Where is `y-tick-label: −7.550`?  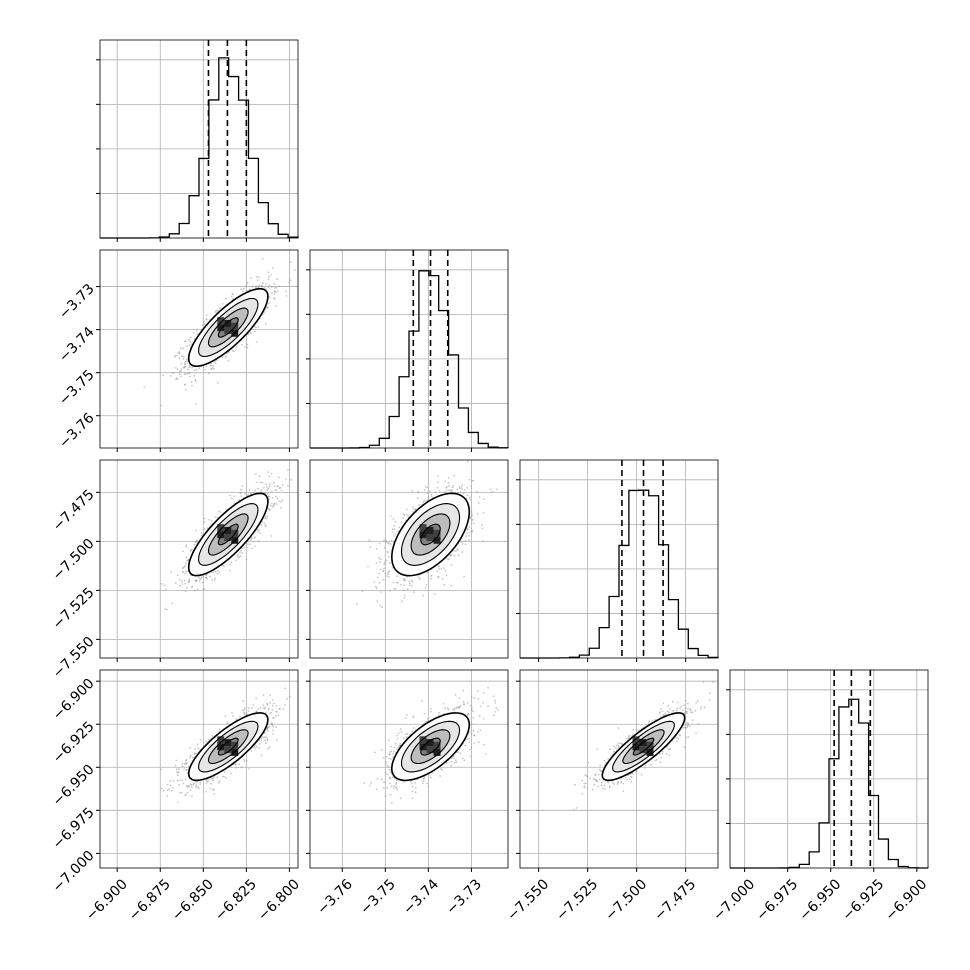 y-tick-label: −7.550 is located at coordinates (74, 658).